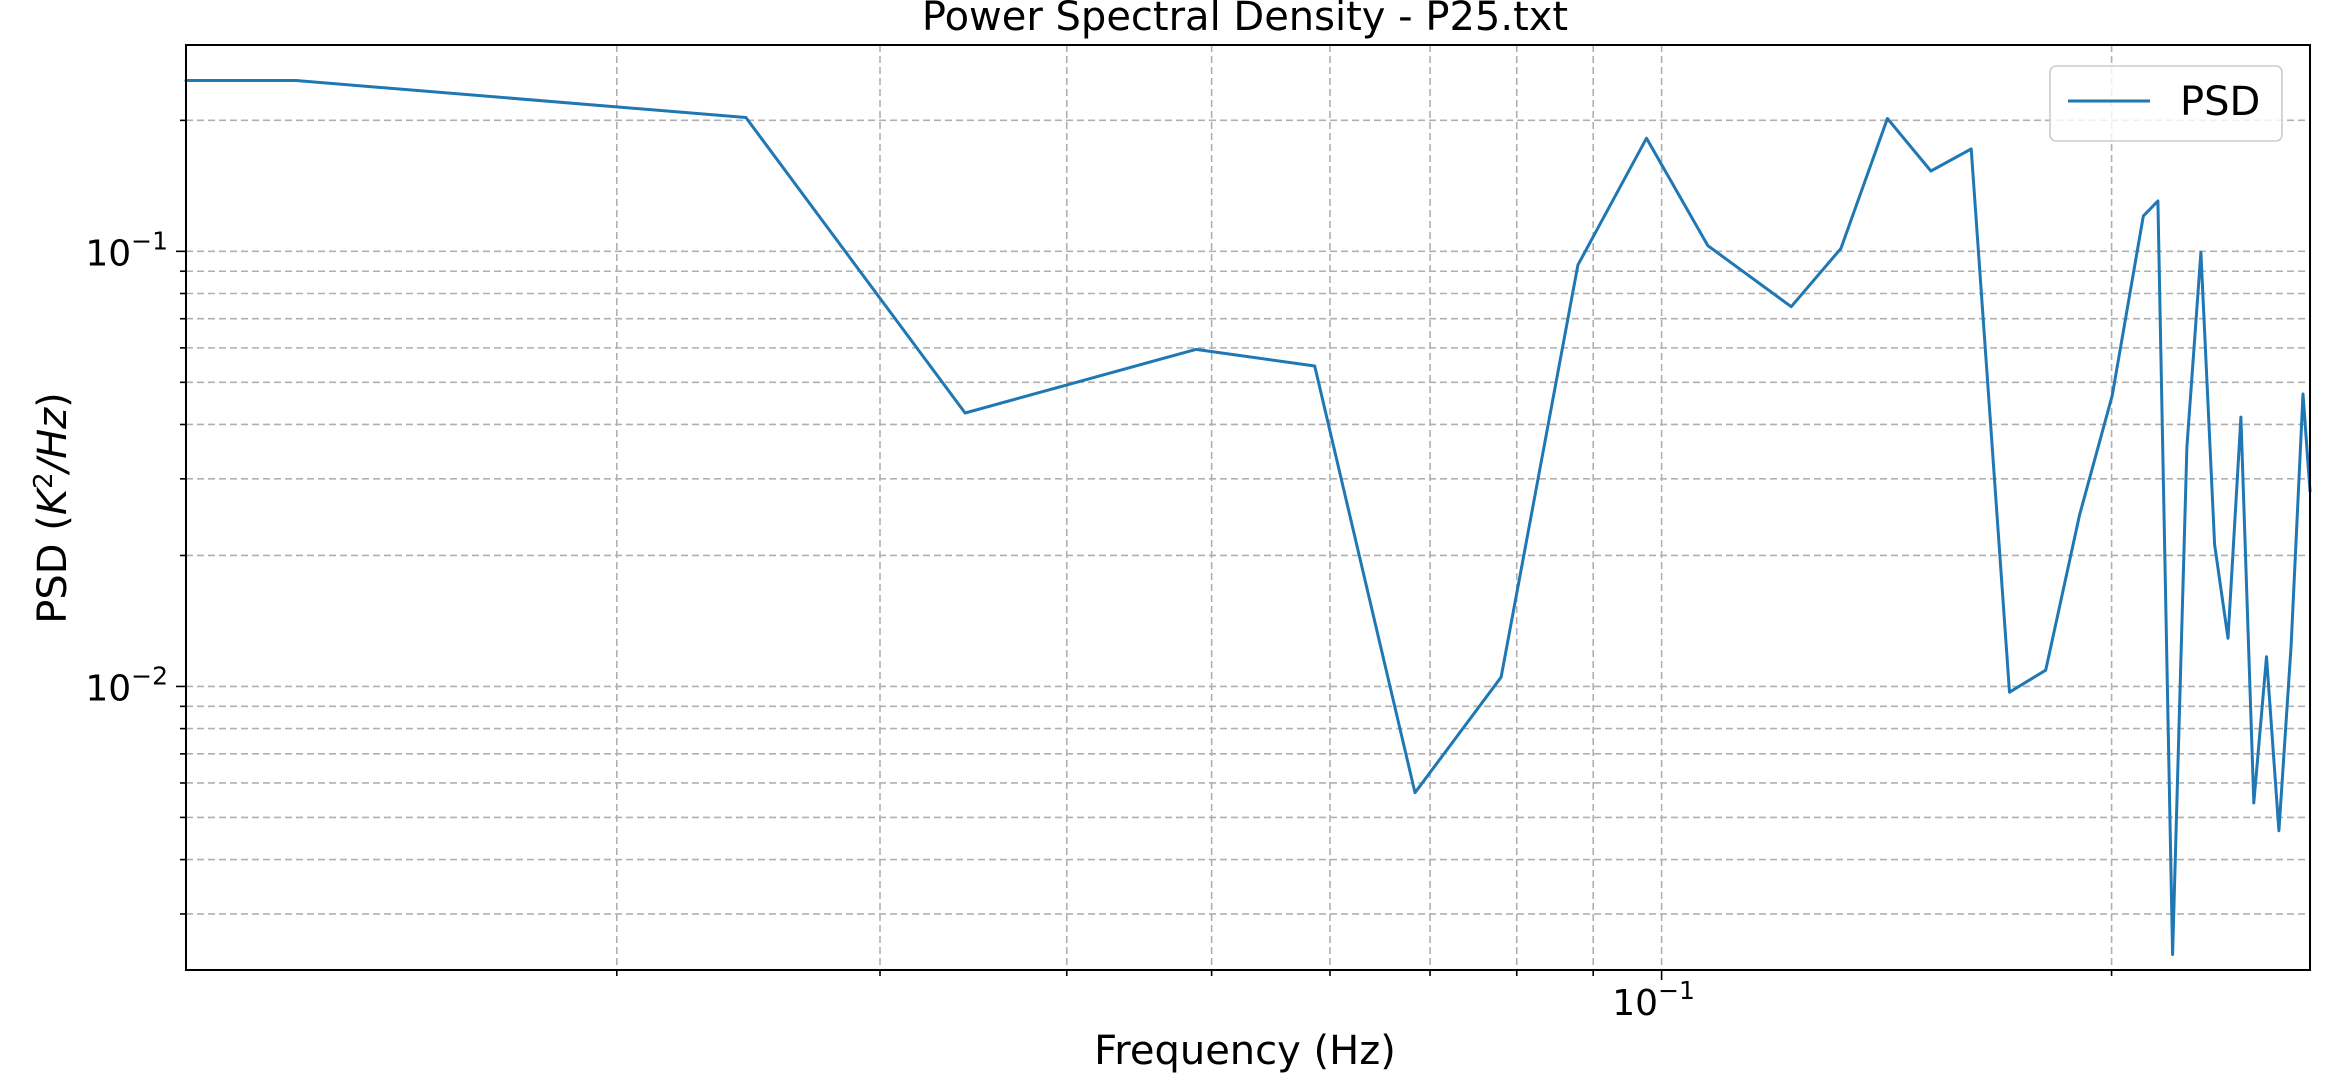 This screenshot has height=1091, width=2334. Describe the element at coordinates (53, 441) in the screenshot. I see `y-axis-label-math-rest: /Hz` at that location.